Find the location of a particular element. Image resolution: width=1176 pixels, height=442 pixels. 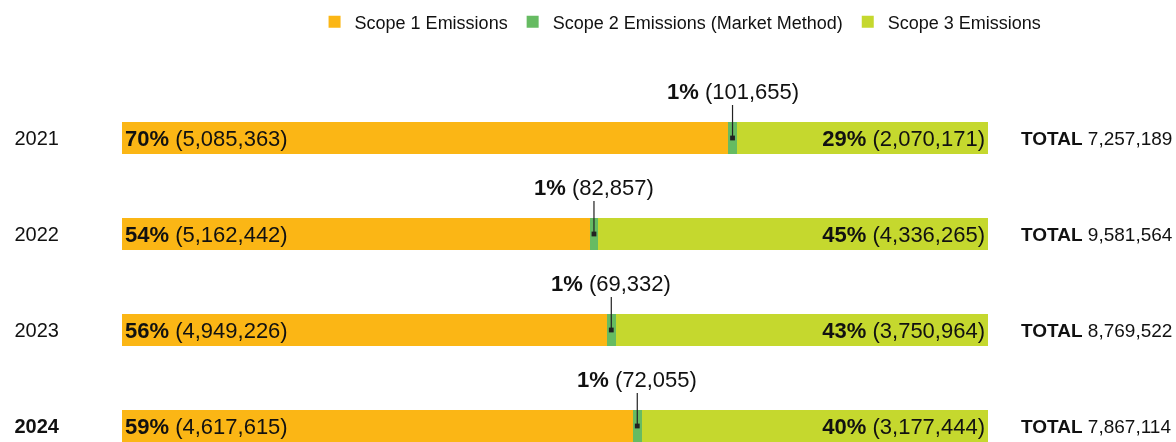

legend-label: Scope 1 Emissions is located at coordinates (431, 22).